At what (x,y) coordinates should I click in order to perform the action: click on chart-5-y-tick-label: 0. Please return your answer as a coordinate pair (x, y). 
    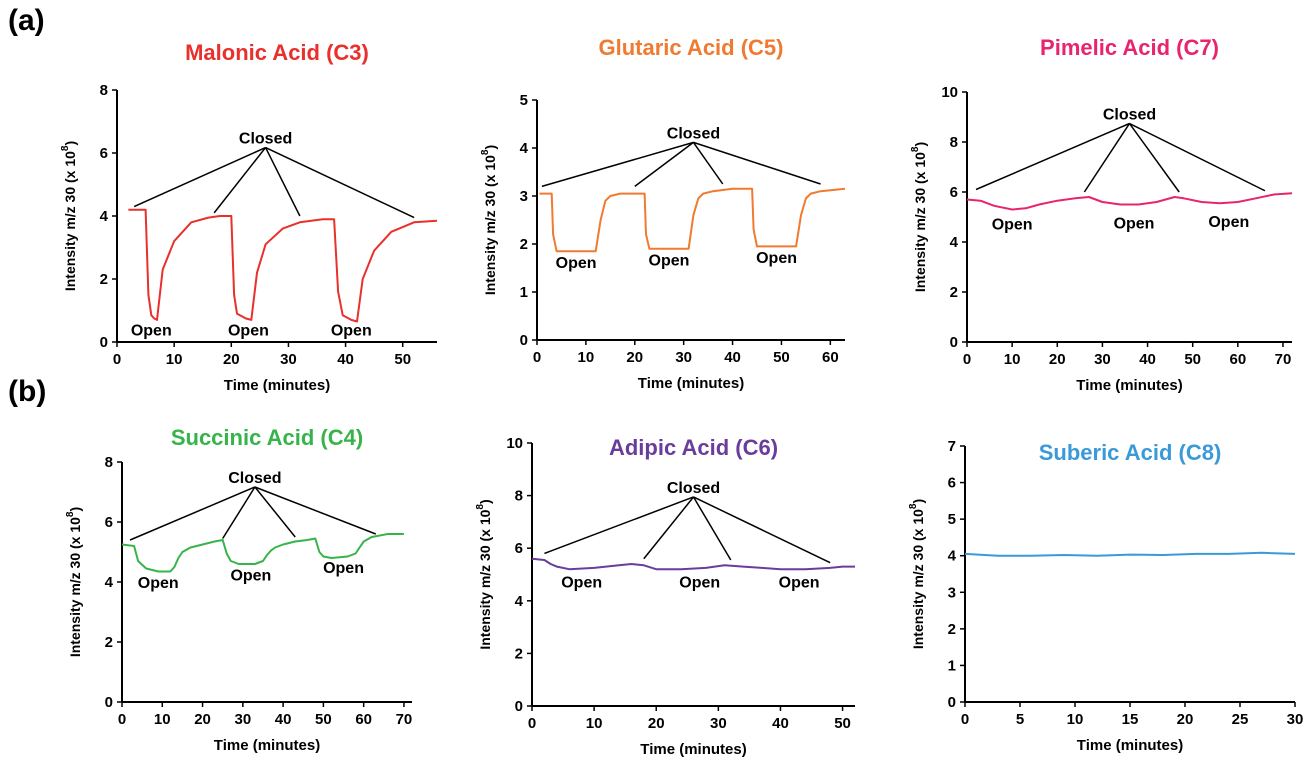
    Looking at the image, I should click on (952, 702).